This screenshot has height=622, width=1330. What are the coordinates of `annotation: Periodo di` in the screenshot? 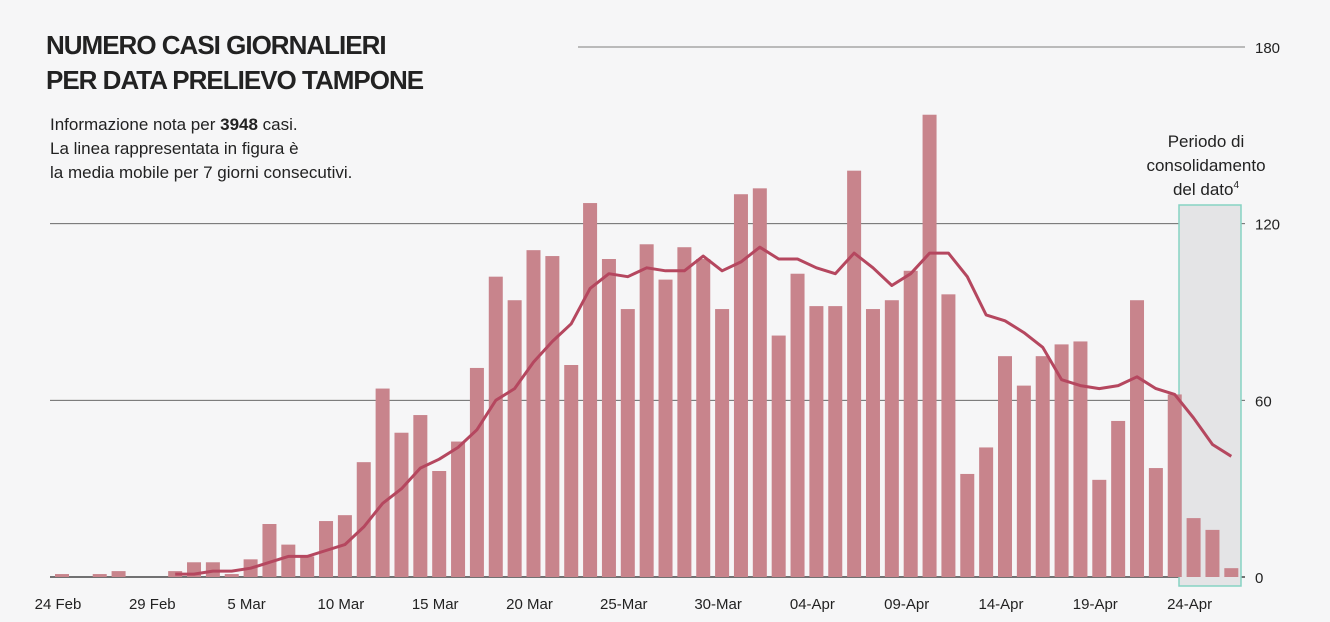 It's located at (1206, 141).